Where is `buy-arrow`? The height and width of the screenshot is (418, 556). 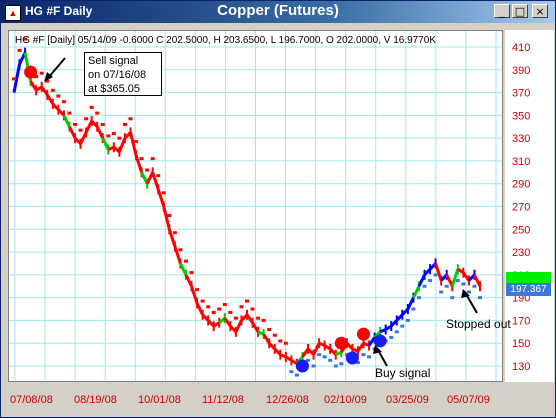 buy-arrow is located at coordinates (382, 358).